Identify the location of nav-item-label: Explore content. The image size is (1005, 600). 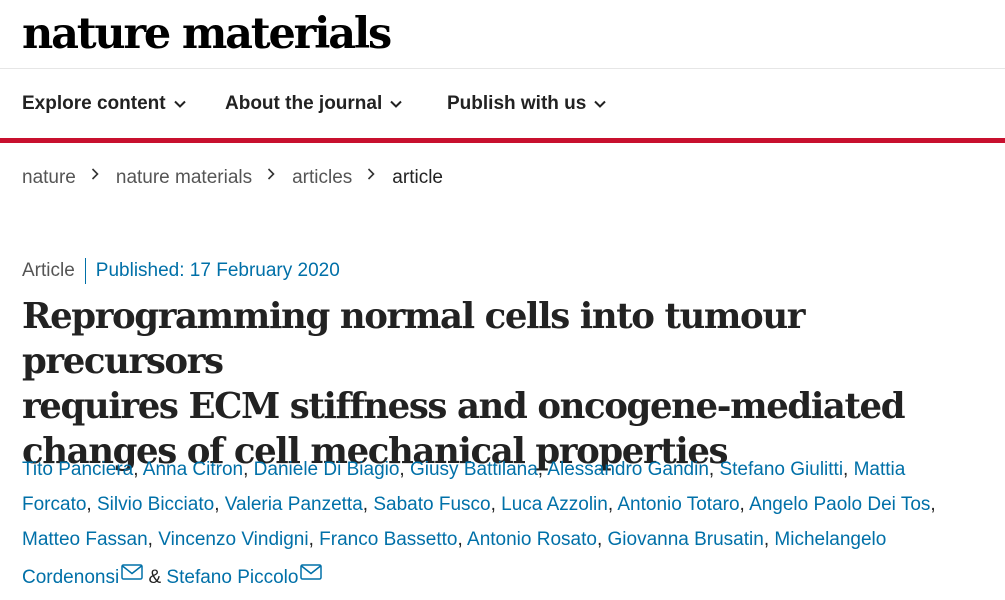
(94, 103).